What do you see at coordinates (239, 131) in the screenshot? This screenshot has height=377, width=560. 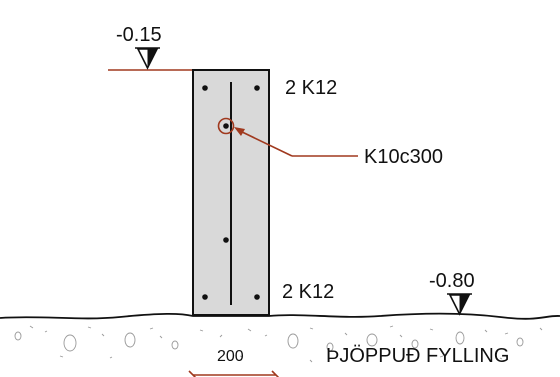 I see `leader-arrowhead` at bounding box center [239, 131].